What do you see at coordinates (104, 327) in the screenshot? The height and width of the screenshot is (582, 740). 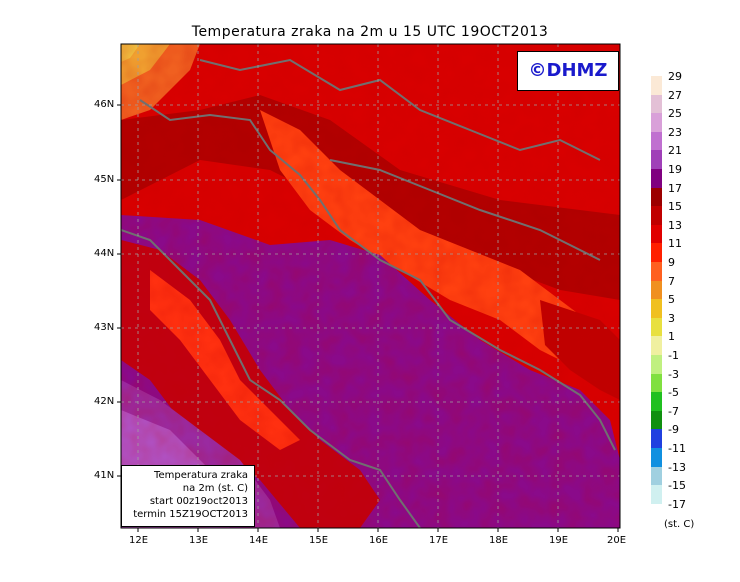 I see `lat-label: 43N` at bounding box center [104, 327].